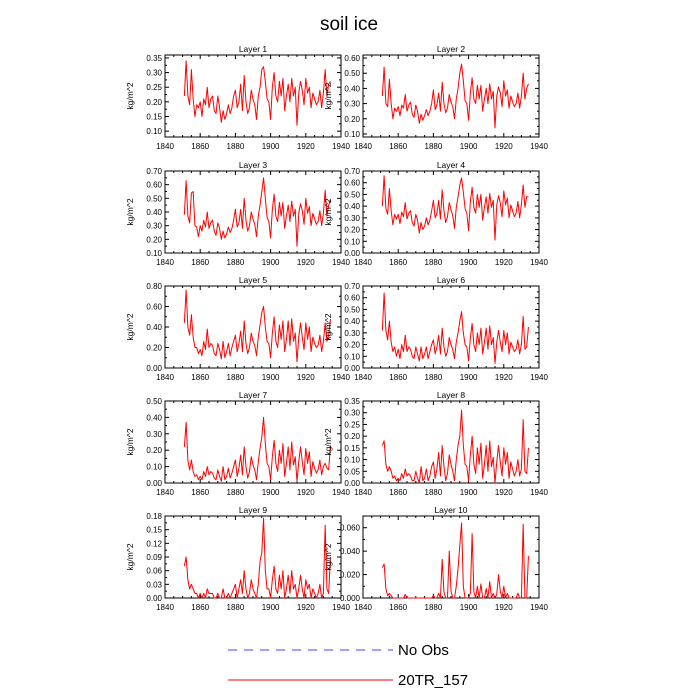  I want to click on y-tick-label: 0.040, so click(350, 551).